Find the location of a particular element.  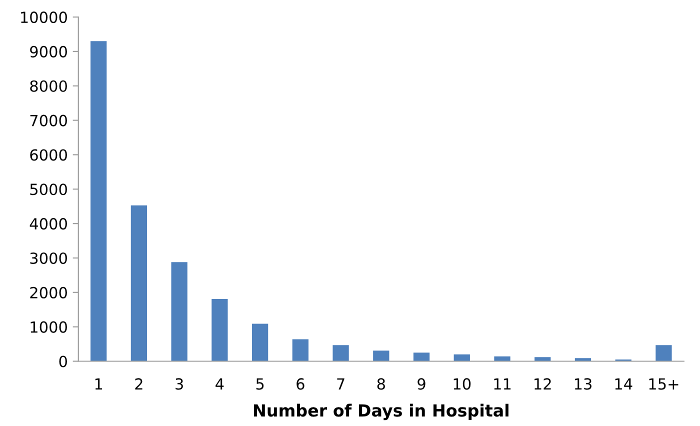

y-tick-label: 0 is located at coordinates (63, 362).